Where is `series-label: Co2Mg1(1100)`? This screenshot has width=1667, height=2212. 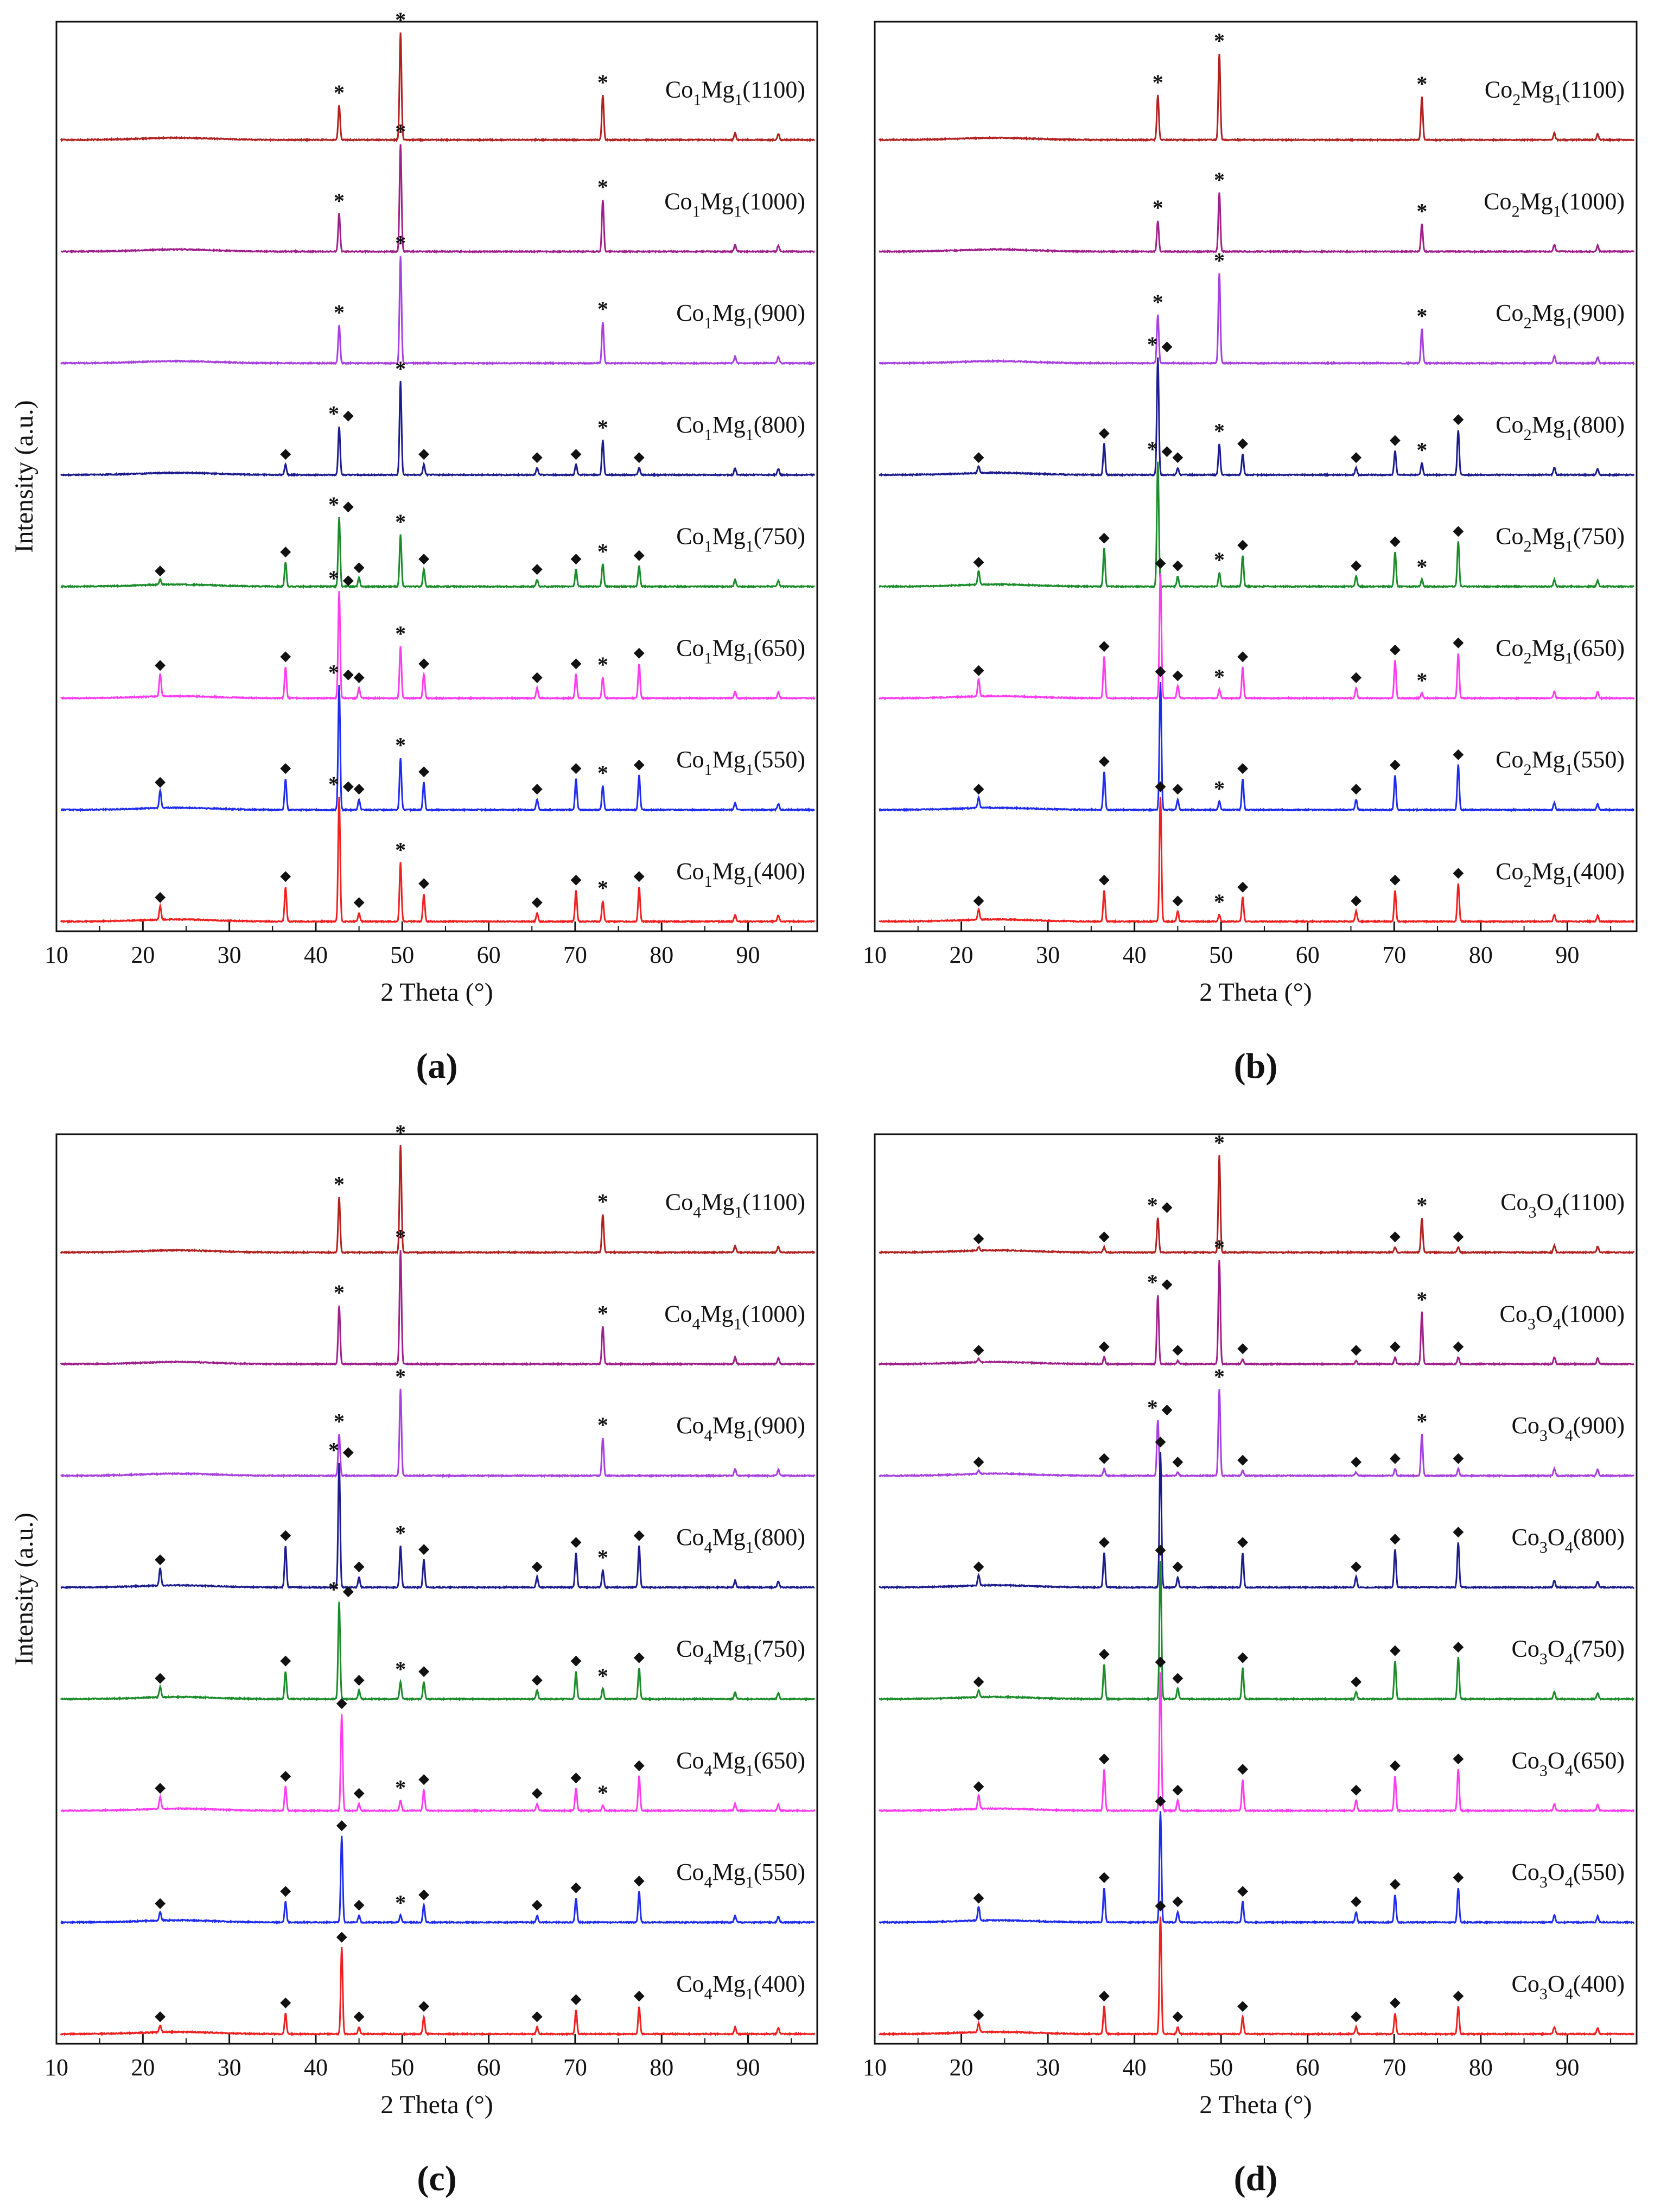
series-label: Co2Mg1(1100) is located at coordinates (1555, 93).